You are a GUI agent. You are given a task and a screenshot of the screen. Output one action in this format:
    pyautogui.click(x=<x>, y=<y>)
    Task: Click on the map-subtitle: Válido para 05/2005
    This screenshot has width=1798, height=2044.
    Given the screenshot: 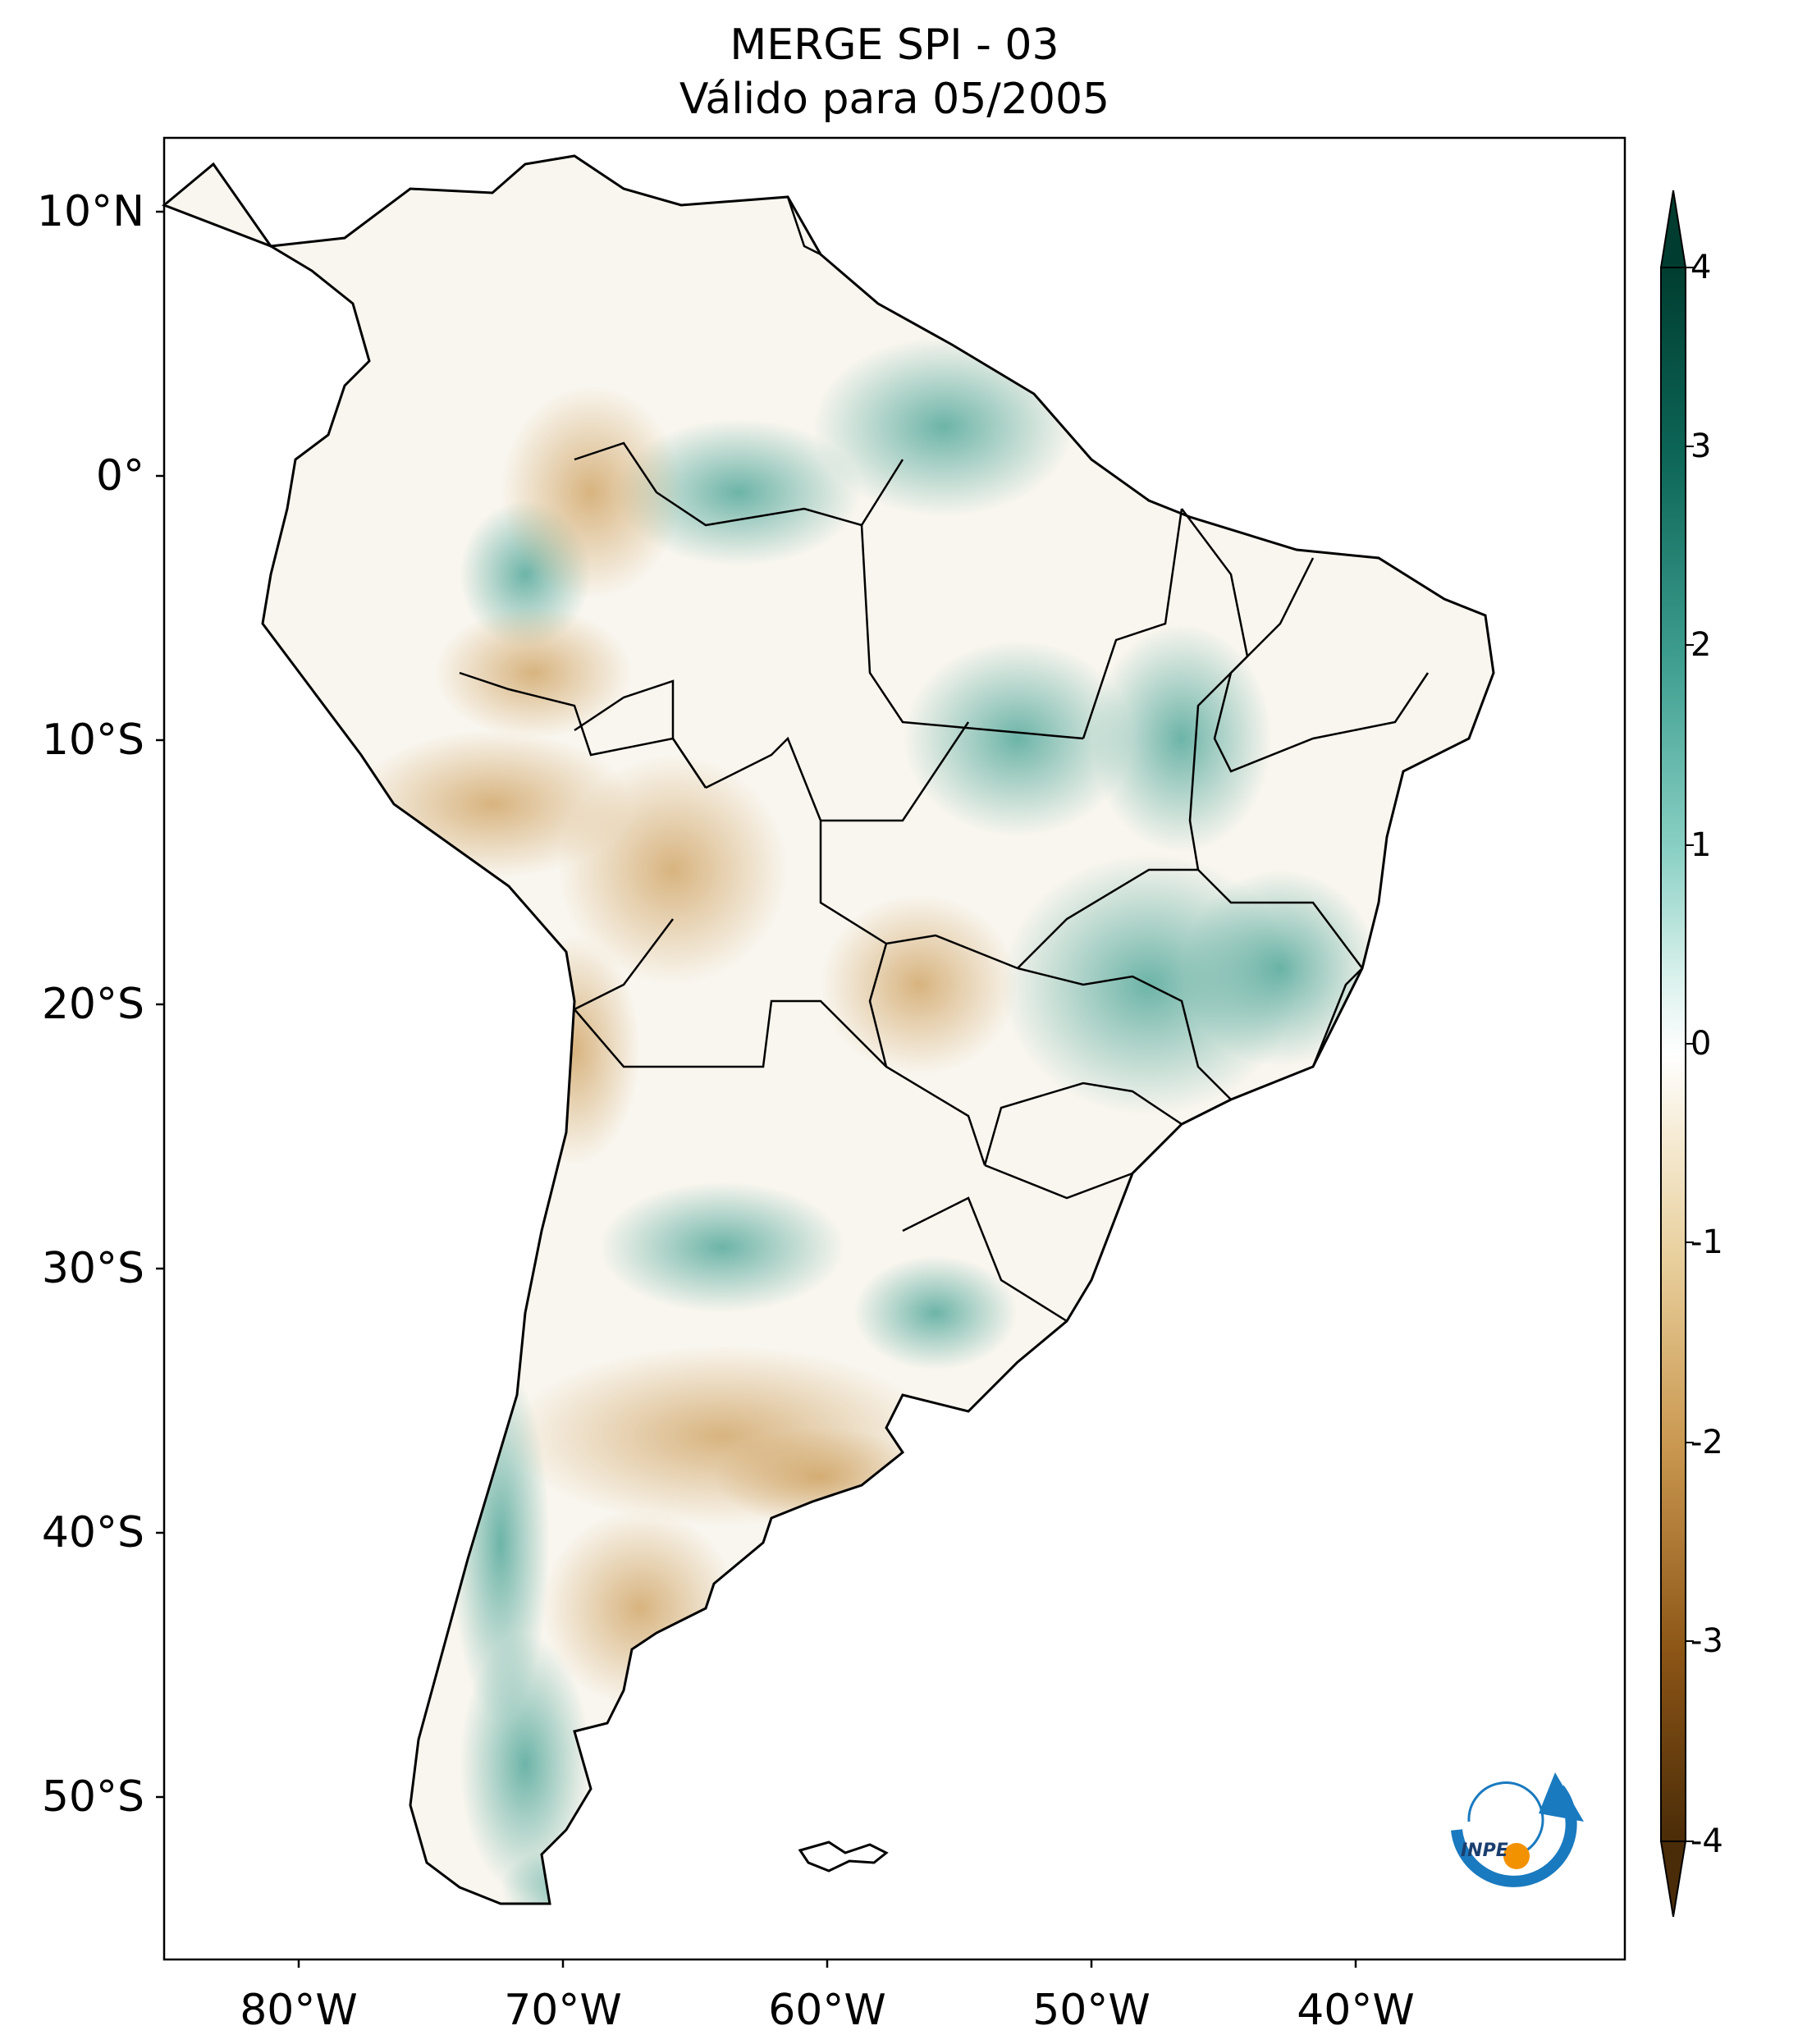 What is the action you would take?
    pyautogui.click(x=894, y=99)
    